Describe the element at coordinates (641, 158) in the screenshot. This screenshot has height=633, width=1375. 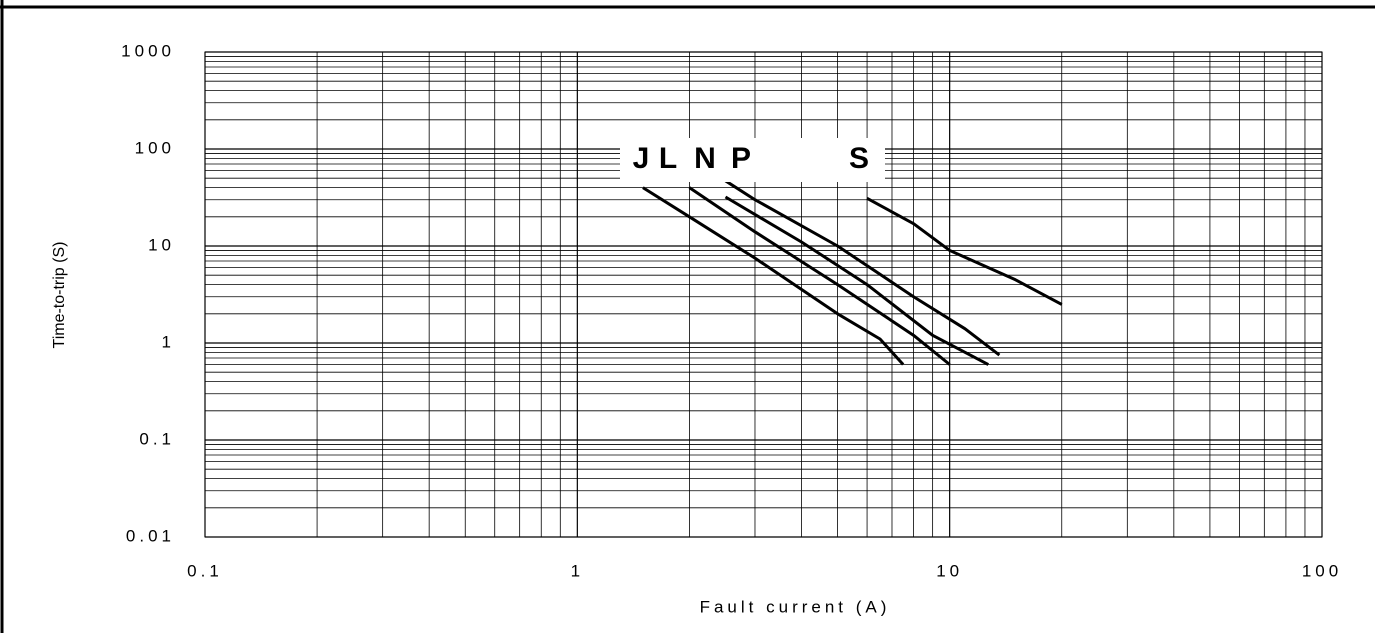
I see `series-name: J` at that location.